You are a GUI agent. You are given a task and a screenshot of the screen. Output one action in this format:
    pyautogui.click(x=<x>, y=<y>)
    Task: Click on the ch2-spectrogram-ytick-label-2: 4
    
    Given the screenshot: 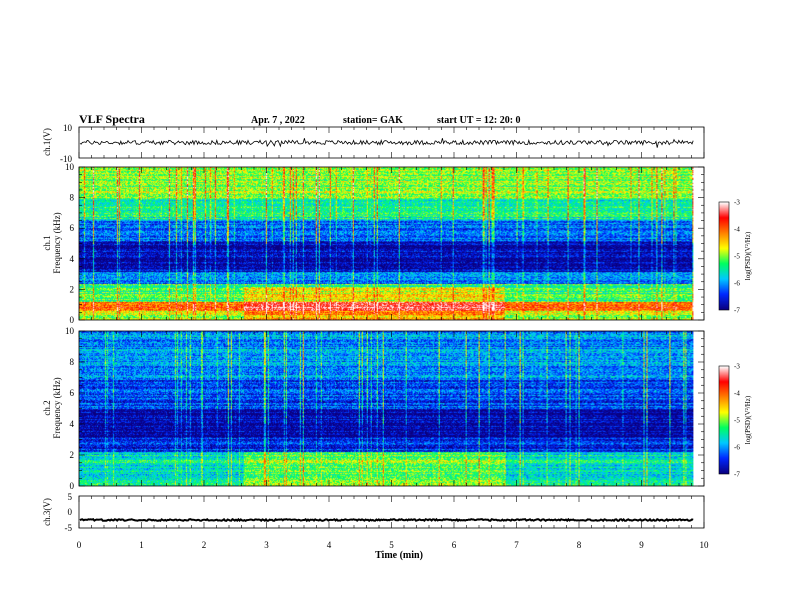 What is the action you would take?
    pyautogui.click(x=72, y=424)
    